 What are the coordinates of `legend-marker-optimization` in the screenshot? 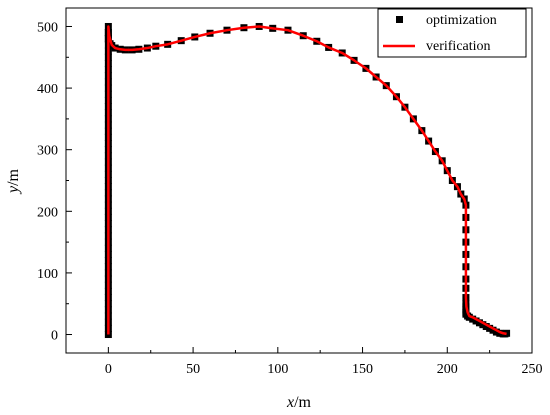 It's located at (399, 19).